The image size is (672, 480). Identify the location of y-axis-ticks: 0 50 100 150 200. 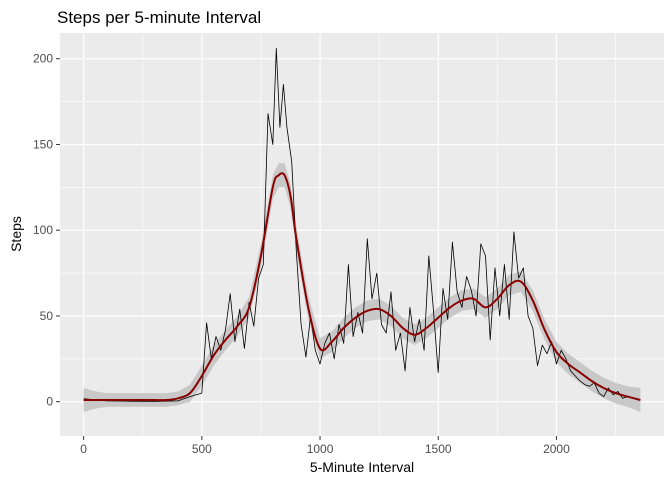
(46, 230).